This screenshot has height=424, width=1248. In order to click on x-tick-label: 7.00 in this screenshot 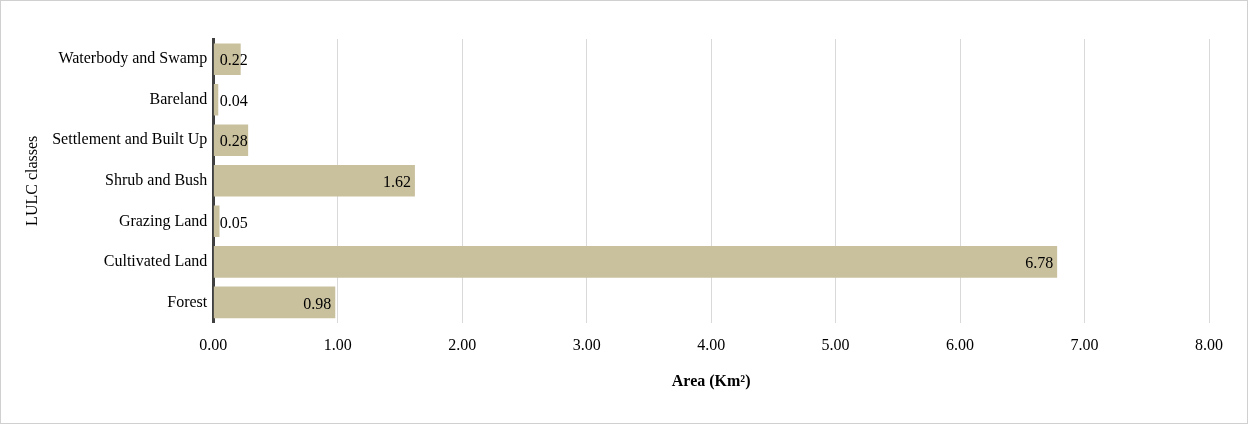, I will do `click(1084, 345)`.